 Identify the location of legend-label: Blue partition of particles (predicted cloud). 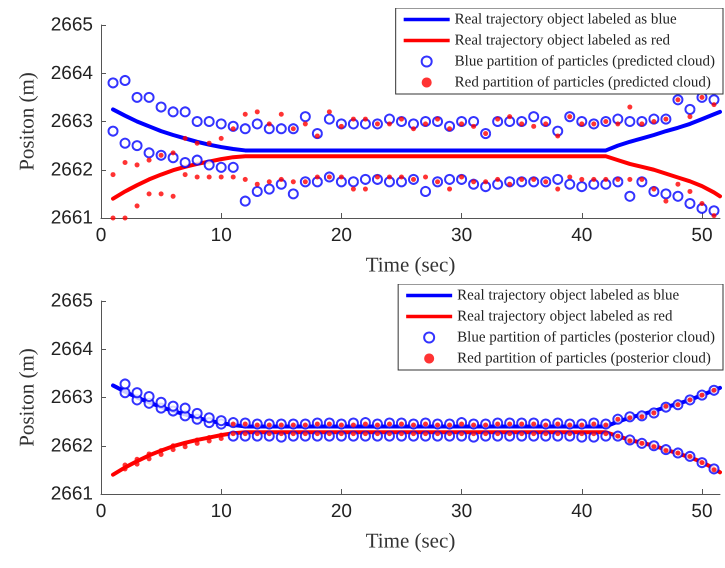
(585, 62).